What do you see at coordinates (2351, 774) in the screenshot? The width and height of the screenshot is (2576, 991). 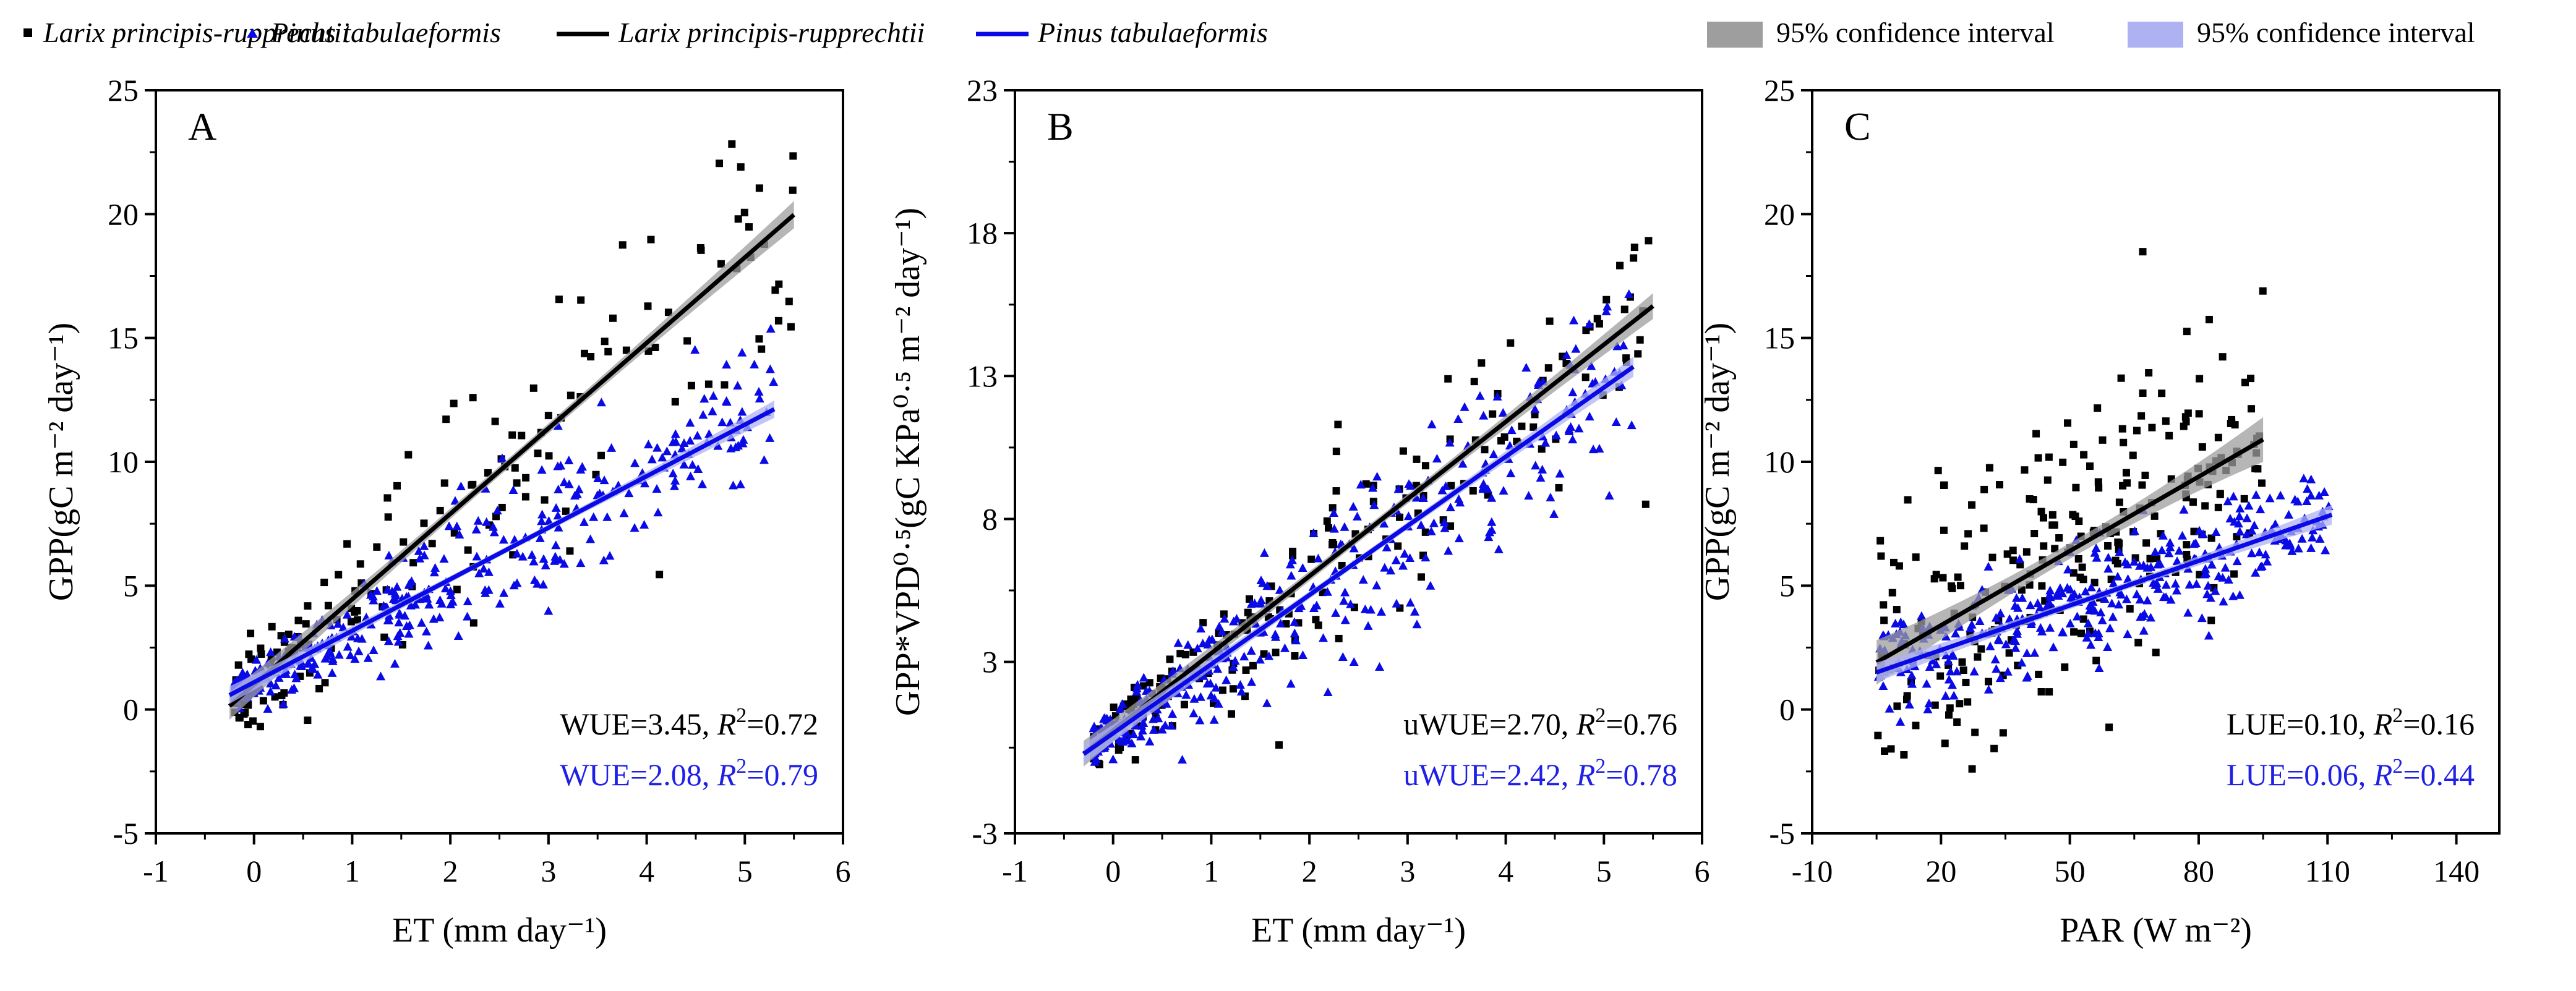 I see `annotation-pinus: LUE=0.06, R2=0.44` at bounding box center [2351, 774].